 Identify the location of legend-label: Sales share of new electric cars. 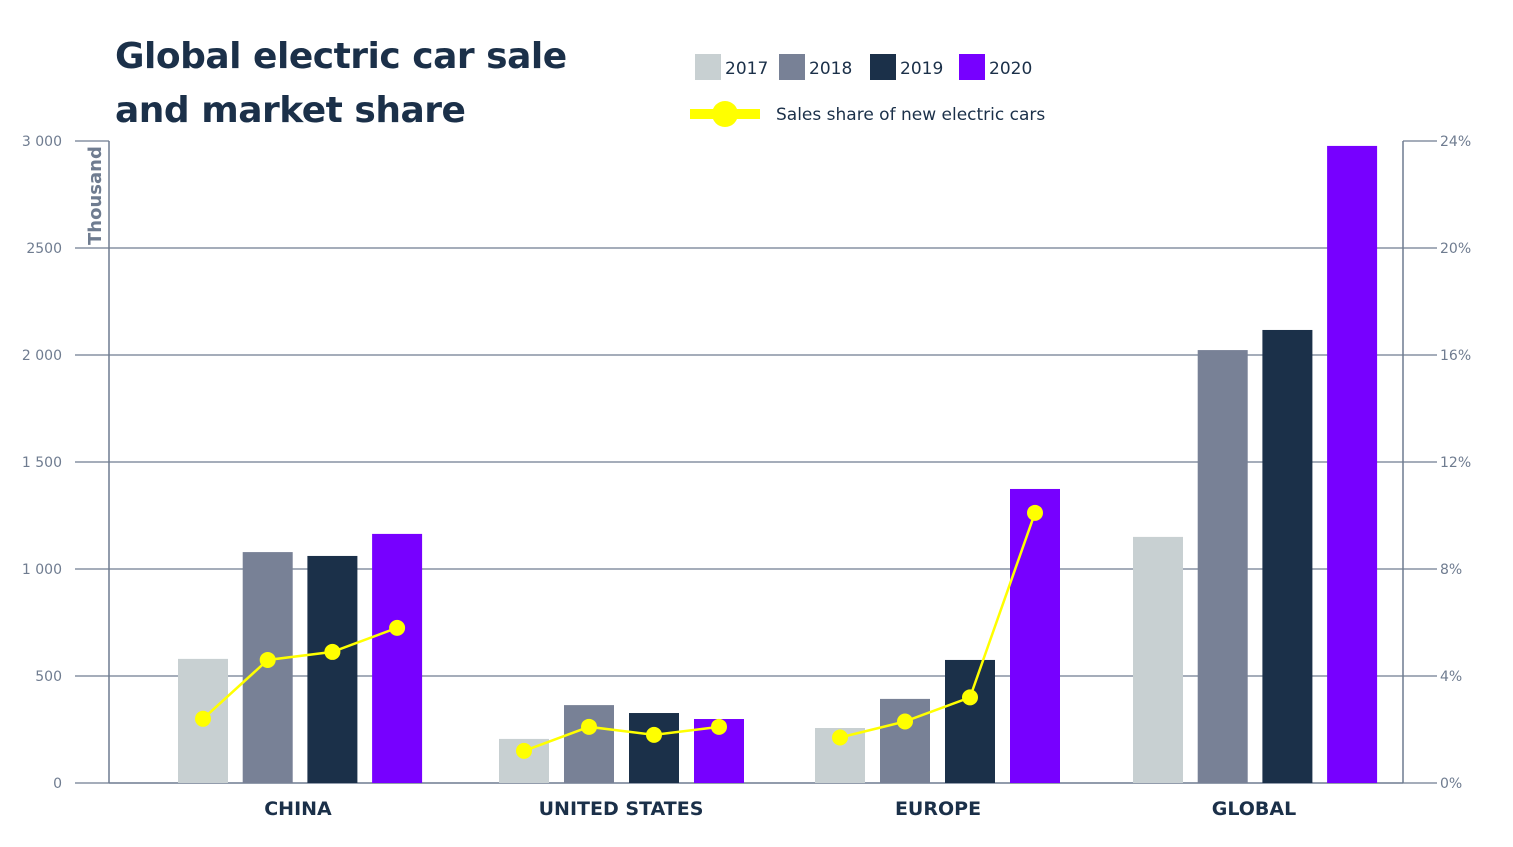
(910, 115).